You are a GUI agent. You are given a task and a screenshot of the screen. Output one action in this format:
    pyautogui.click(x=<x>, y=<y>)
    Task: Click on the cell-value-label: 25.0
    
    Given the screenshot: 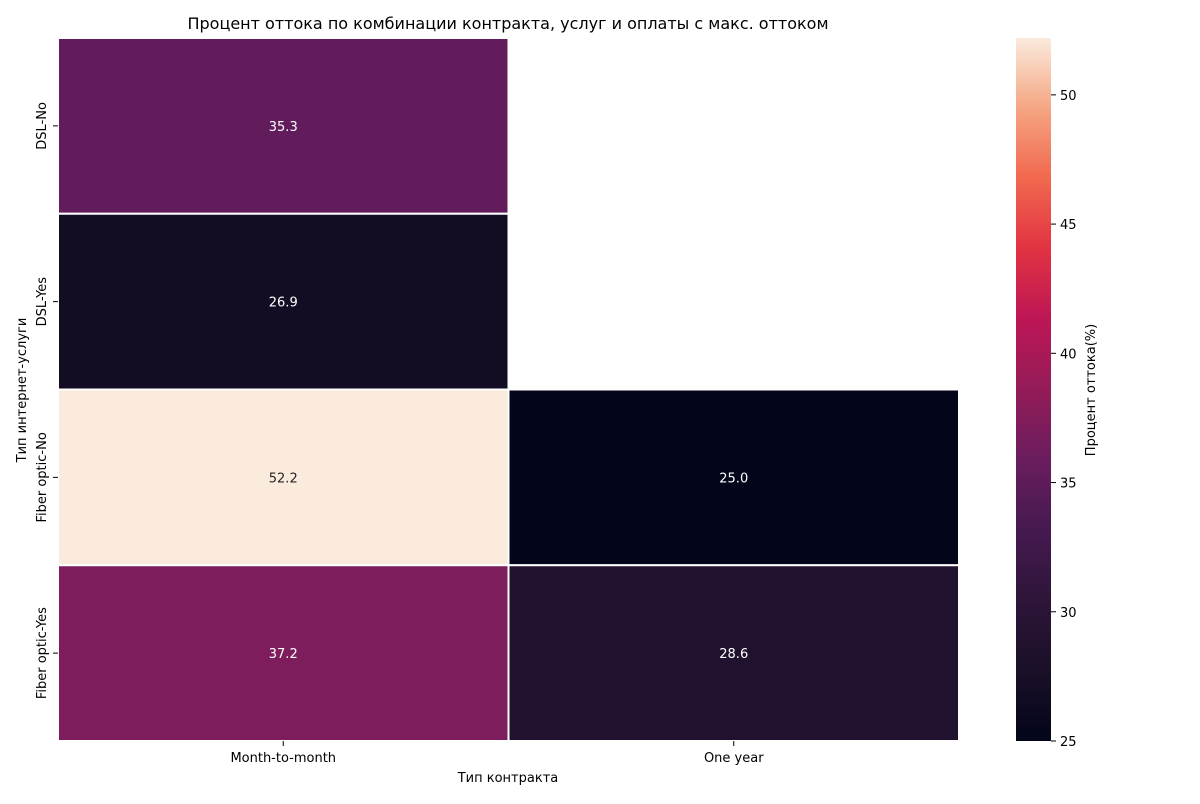 What is the action you would take?
    pyautogui.click(x=733, y=478)
    